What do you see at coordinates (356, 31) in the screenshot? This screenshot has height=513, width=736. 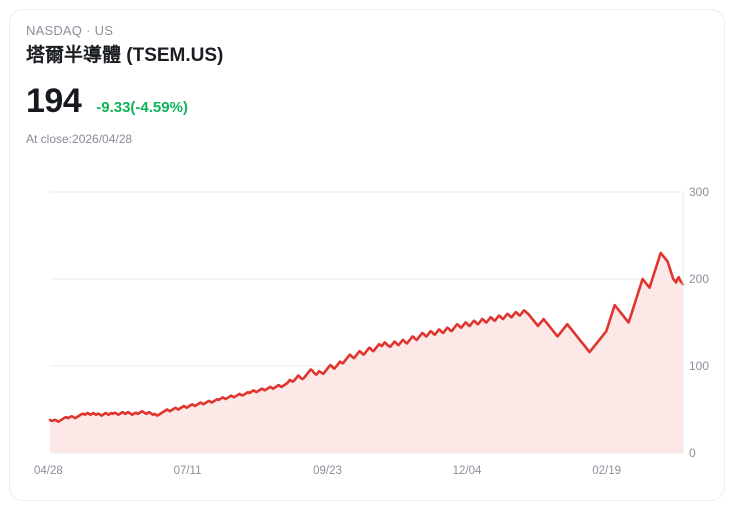 I see `exchange-region-row: NASDAQ · US` at bounding box center [356, 31].